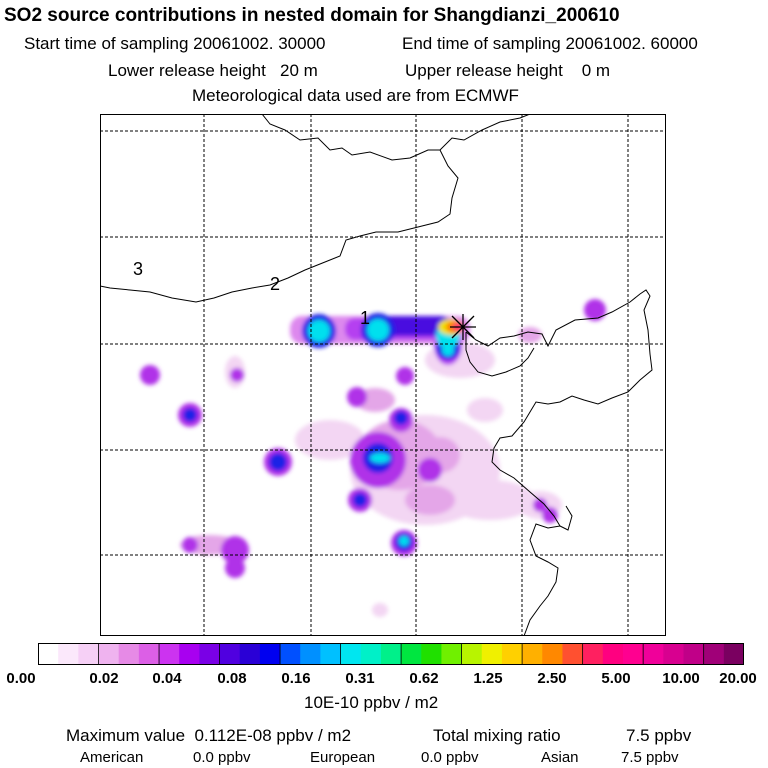 This screenshot has width=768, height=768. Describe the element at coordinates (222, 757) in the screenshot. I see `american-value: 0.0 ppbv` at that location.